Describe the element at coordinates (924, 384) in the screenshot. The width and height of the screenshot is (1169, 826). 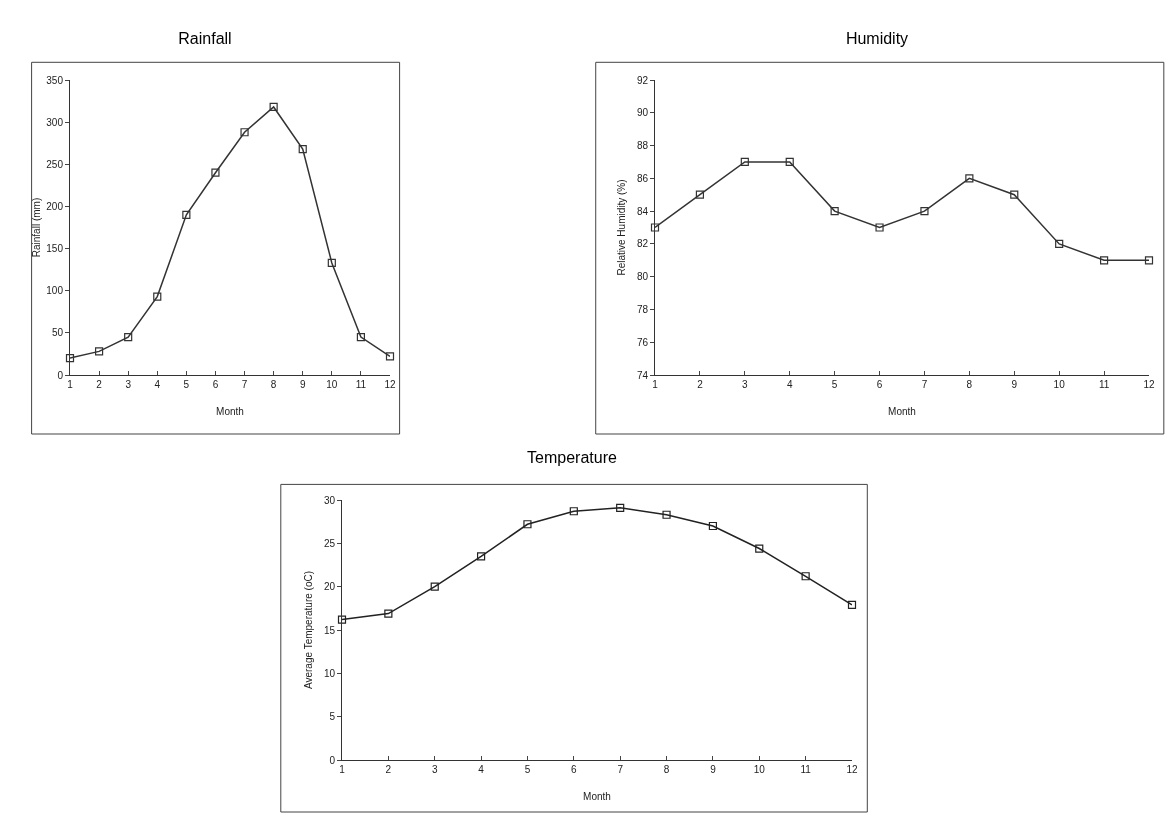
I see `x-tick-label: 7` at that location.